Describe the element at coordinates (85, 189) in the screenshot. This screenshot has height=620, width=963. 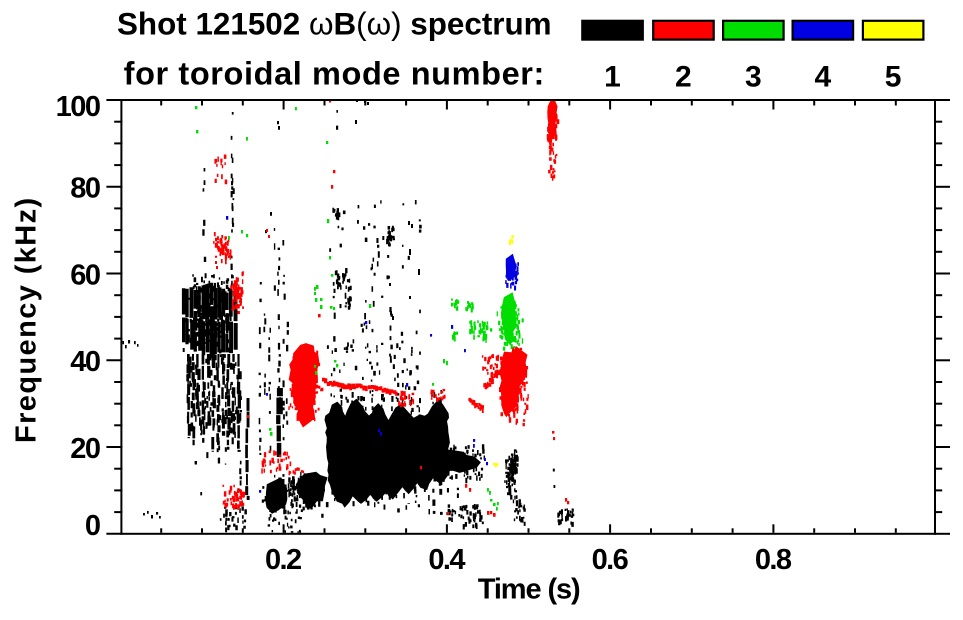
I see `svg-text: 80` at that location.